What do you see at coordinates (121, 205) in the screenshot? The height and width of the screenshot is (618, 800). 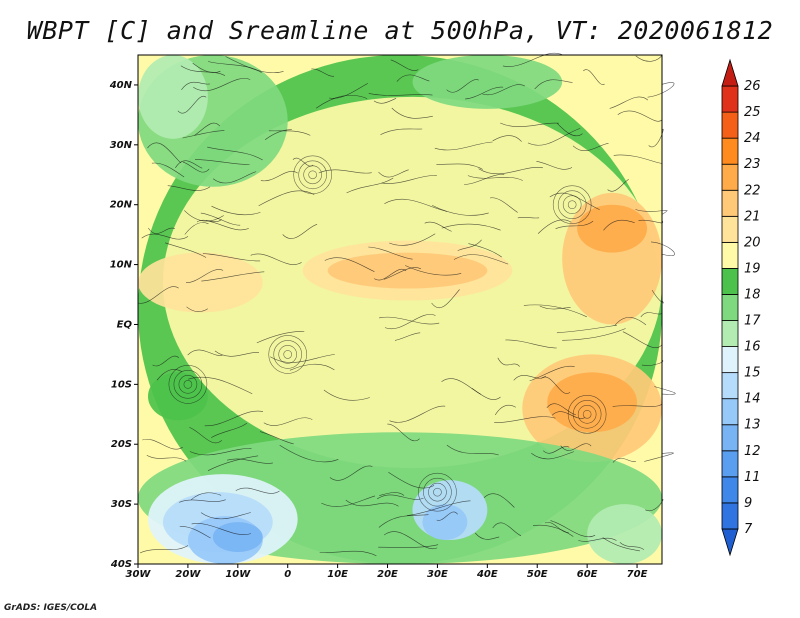 I see `lat-tick-label: 20N` at bounding box center [121, 205].